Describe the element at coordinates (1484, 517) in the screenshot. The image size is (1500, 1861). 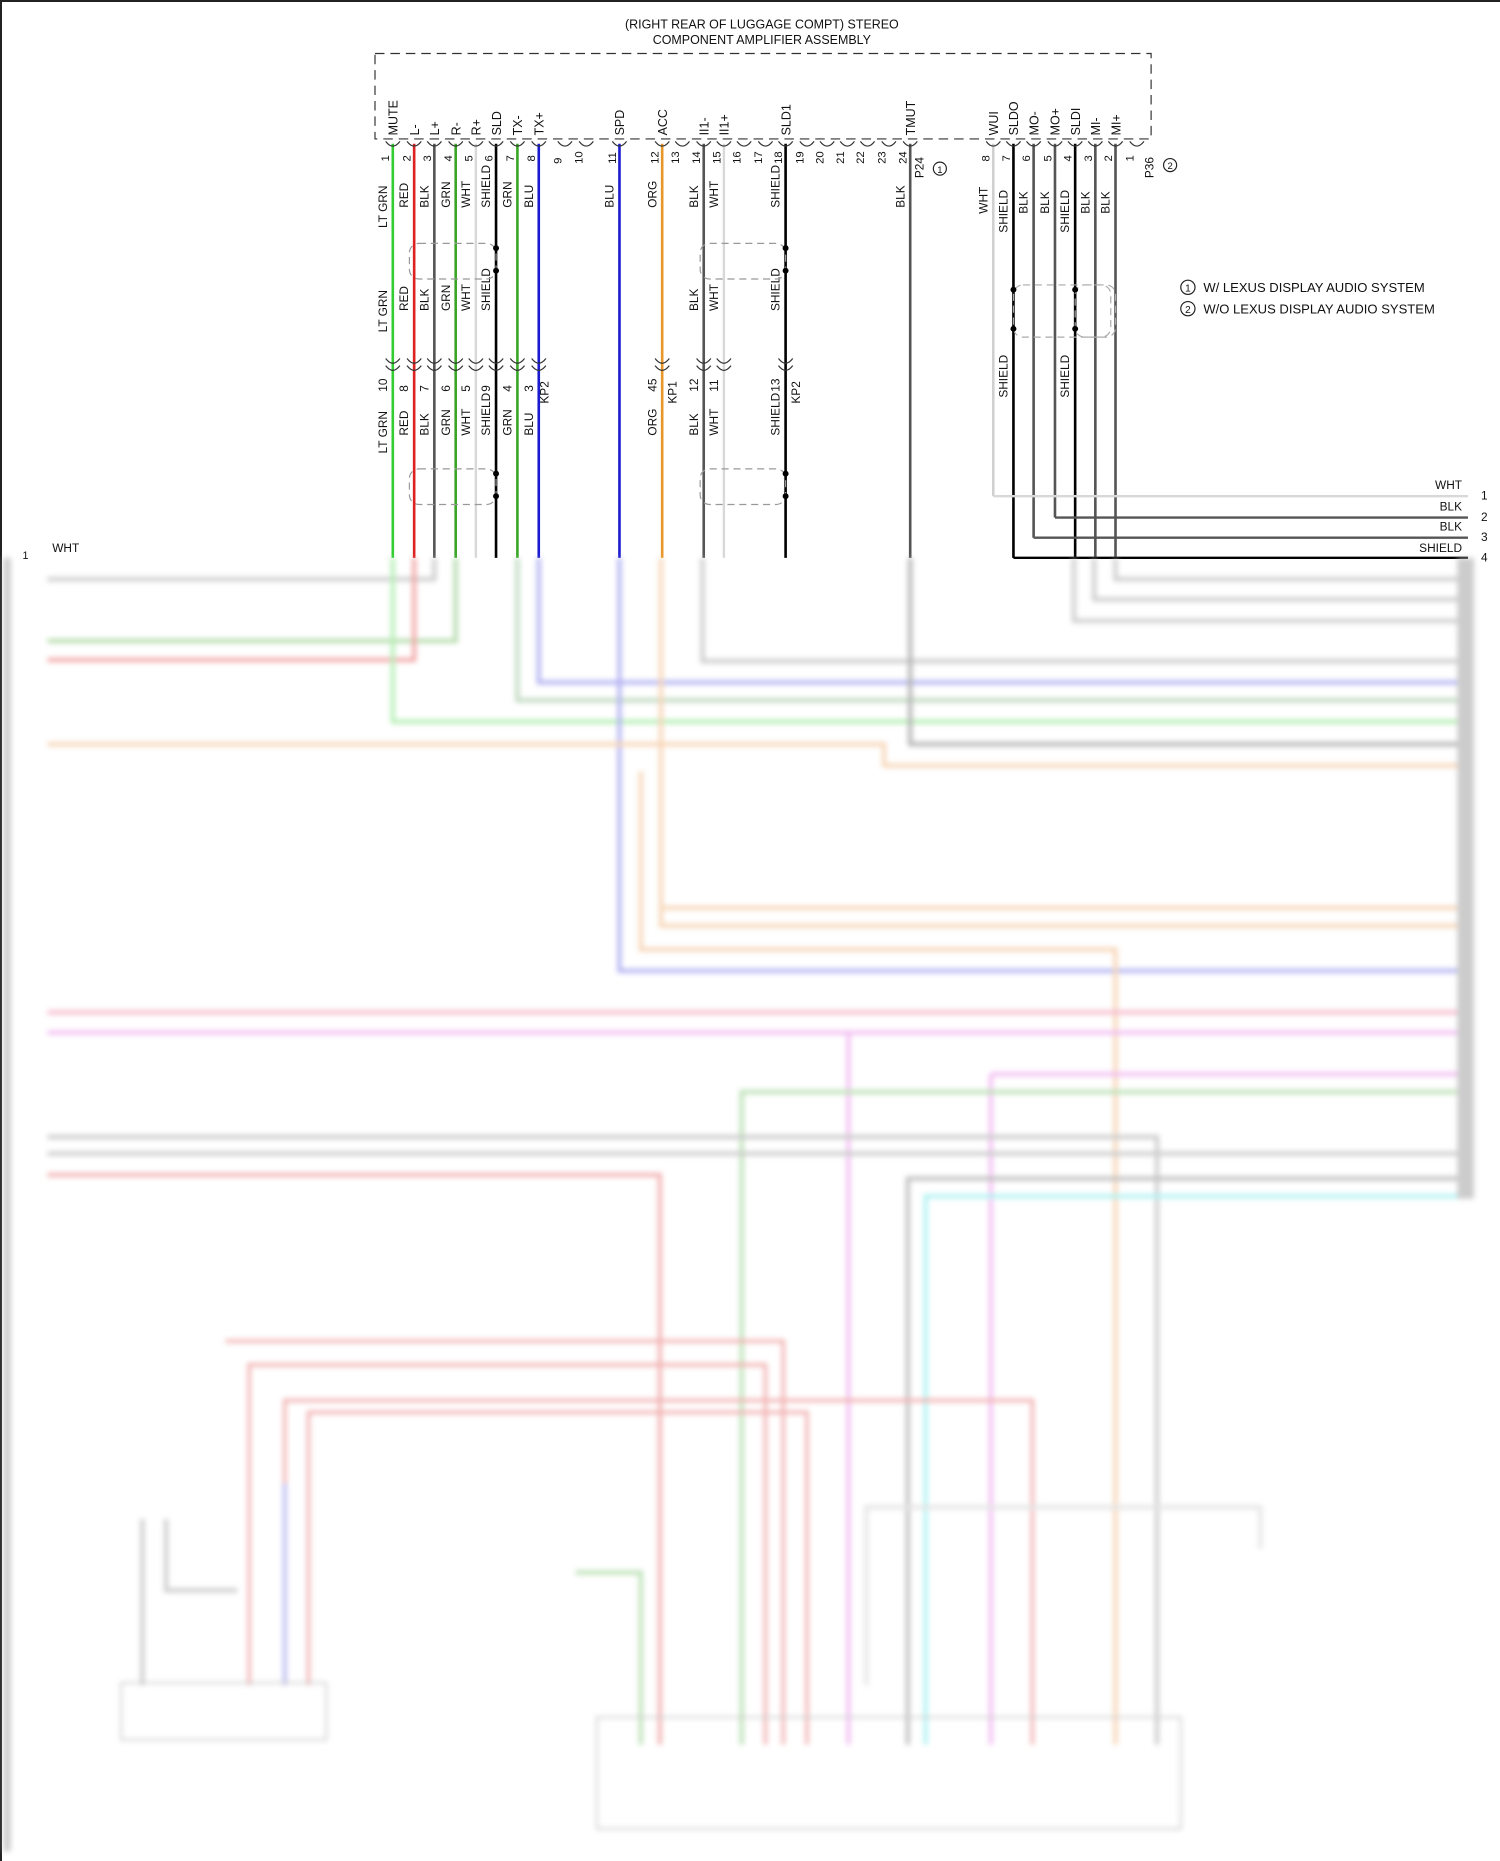
I see `right-output-pin-2: 2` at that location.